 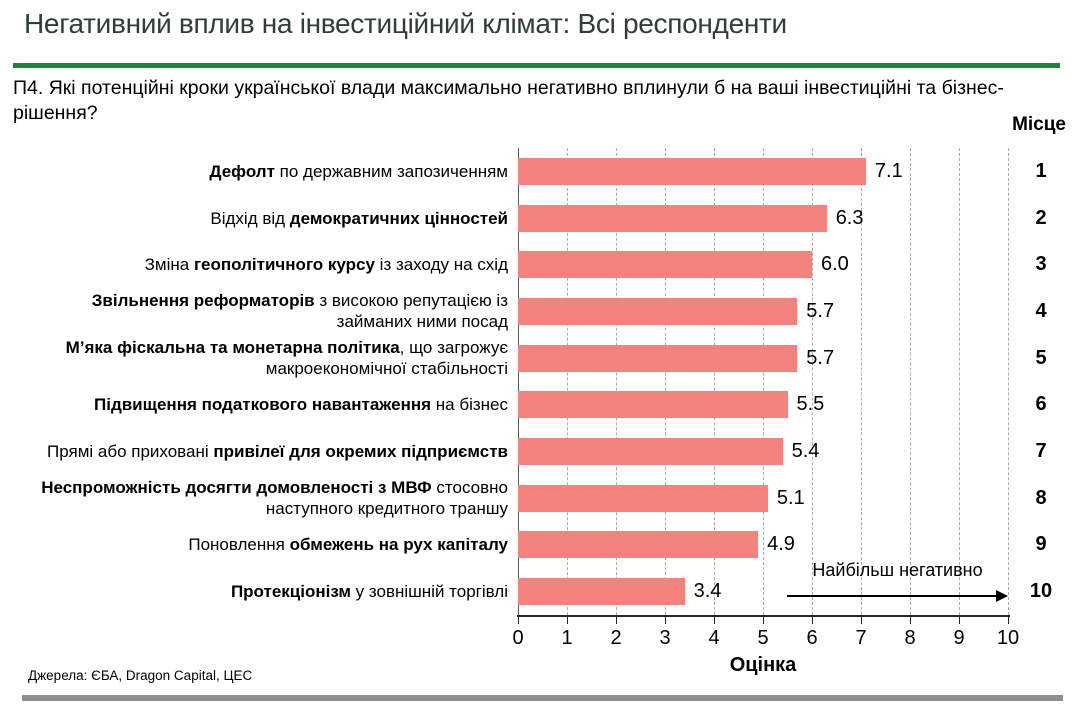 I want to click on y-axis-line, so click(x=518, y=381).